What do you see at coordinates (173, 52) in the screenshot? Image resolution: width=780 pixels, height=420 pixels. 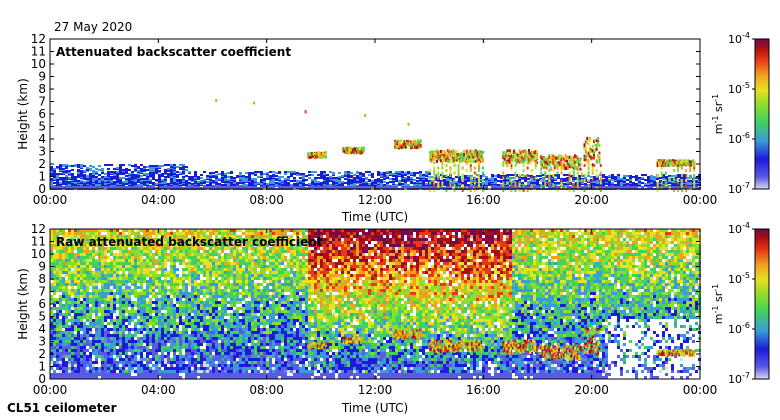 I see `panel-title: Attenuated backscatter coefficient` at bounding box center [173, 52].